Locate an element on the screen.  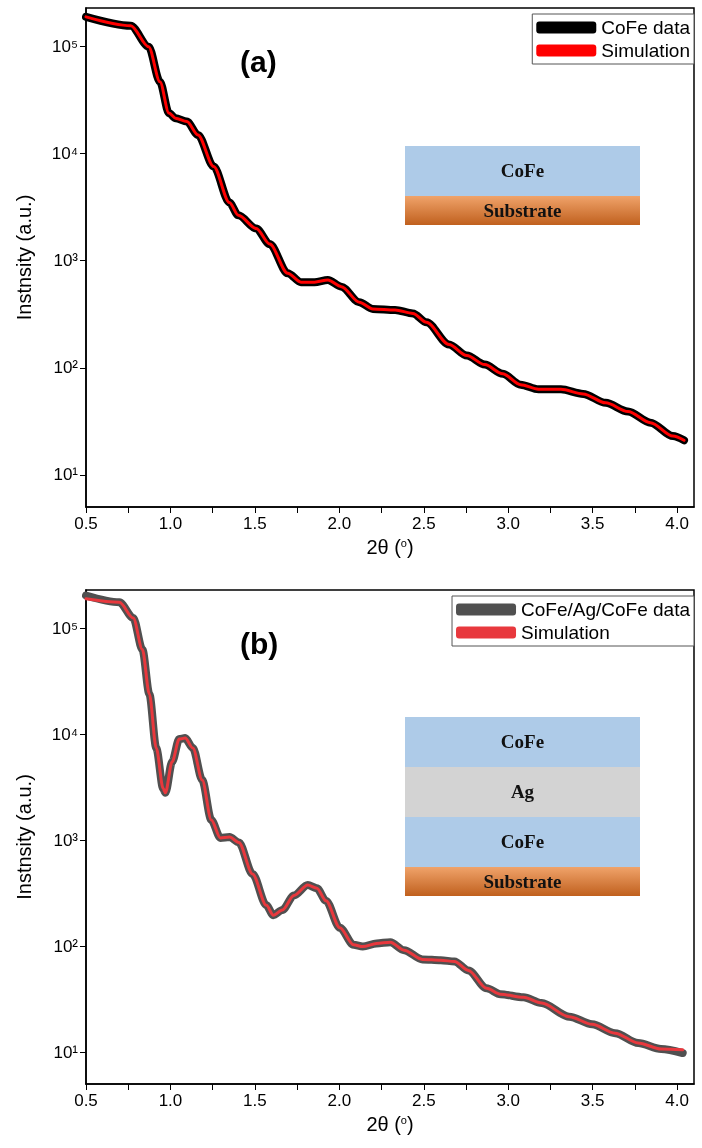
legend-label: CoFe data is located at coordinates (646, 27).